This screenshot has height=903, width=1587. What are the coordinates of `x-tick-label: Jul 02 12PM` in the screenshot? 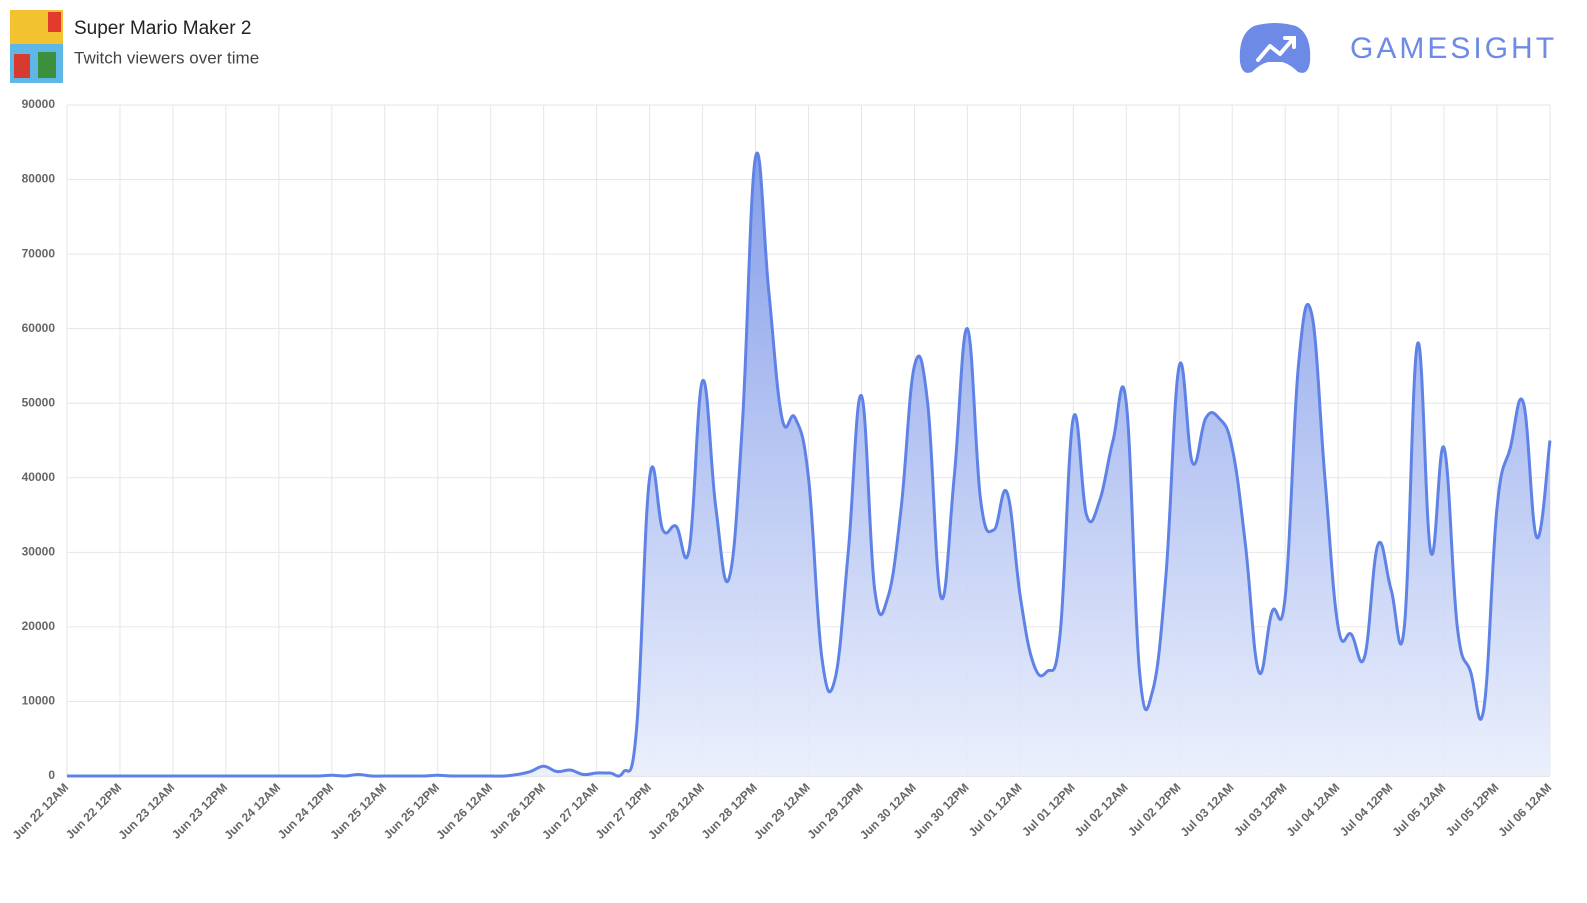 It's located at (1154, 809).